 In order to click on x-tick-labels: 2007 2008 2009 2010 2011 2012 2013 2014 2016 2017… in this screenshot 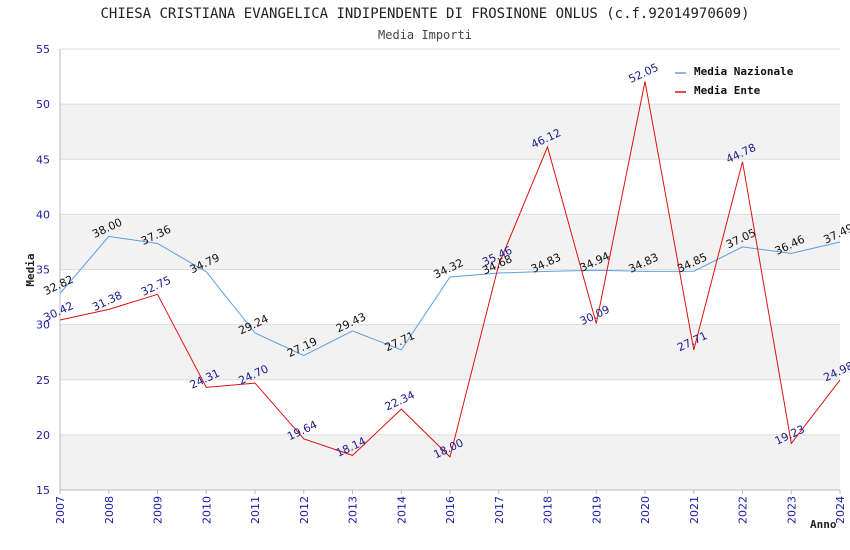, I will do `click(450, 510)`.